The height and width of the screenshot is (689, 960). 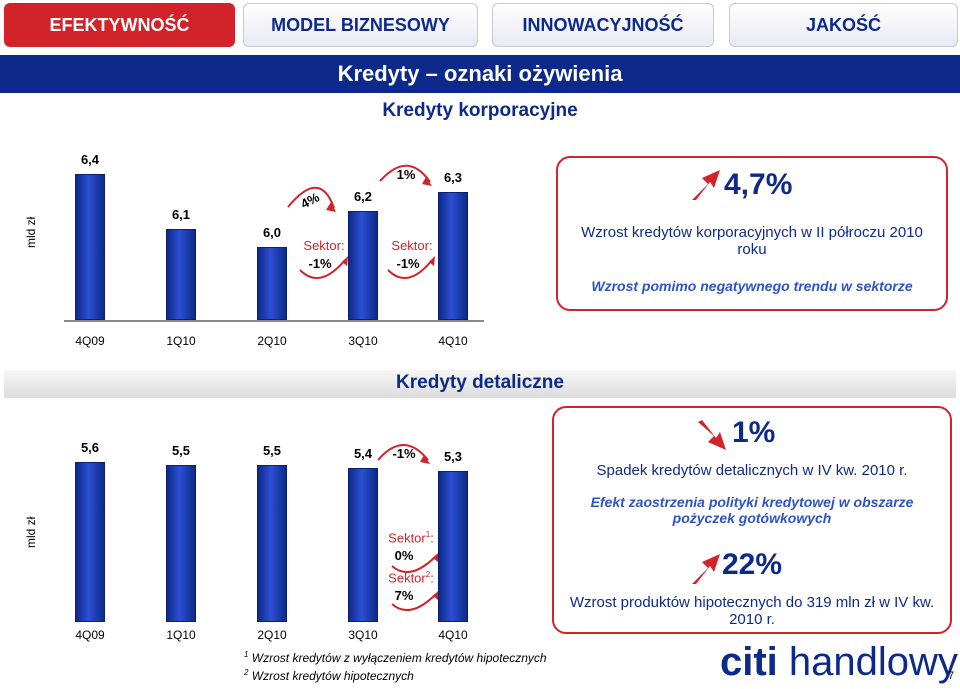 I want to click on bar-2-4Q09, so click(x=90, y=542).